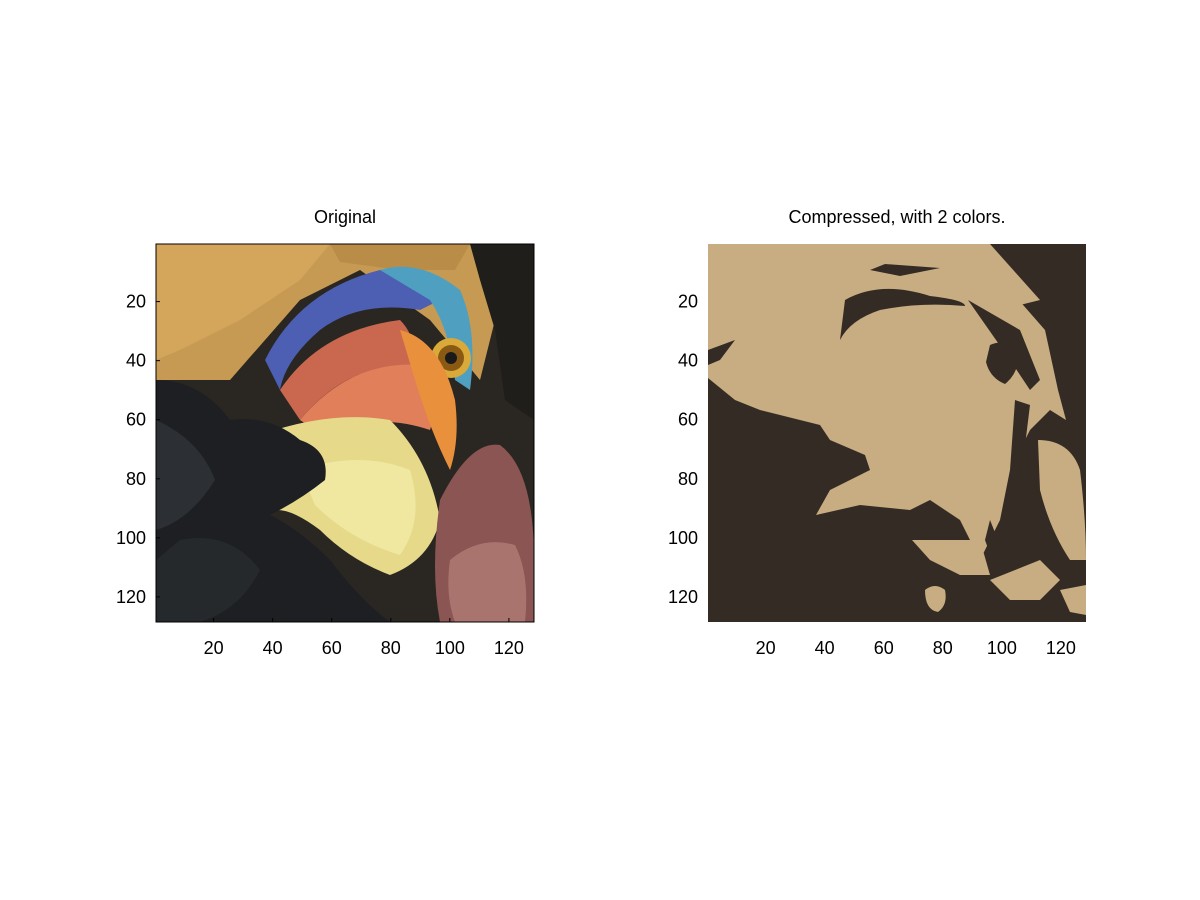 The width and height of the screenshot is (1200, 900). What do you see at coordinates (450, 648) in the screenshot?
I see `x-tick-label-original: 100` at bounding box center [450, 648].